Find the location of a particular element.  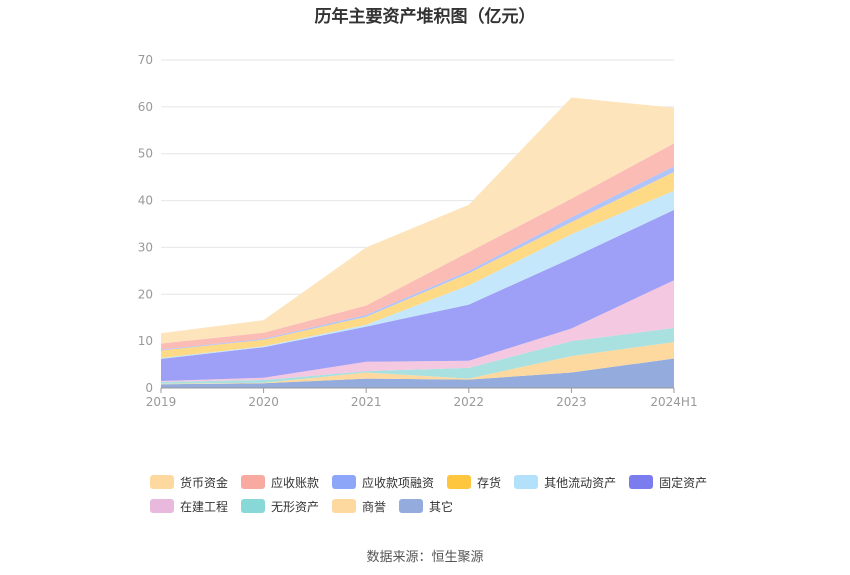

y-tick-label: 70 is located at coordinates (145, 60).